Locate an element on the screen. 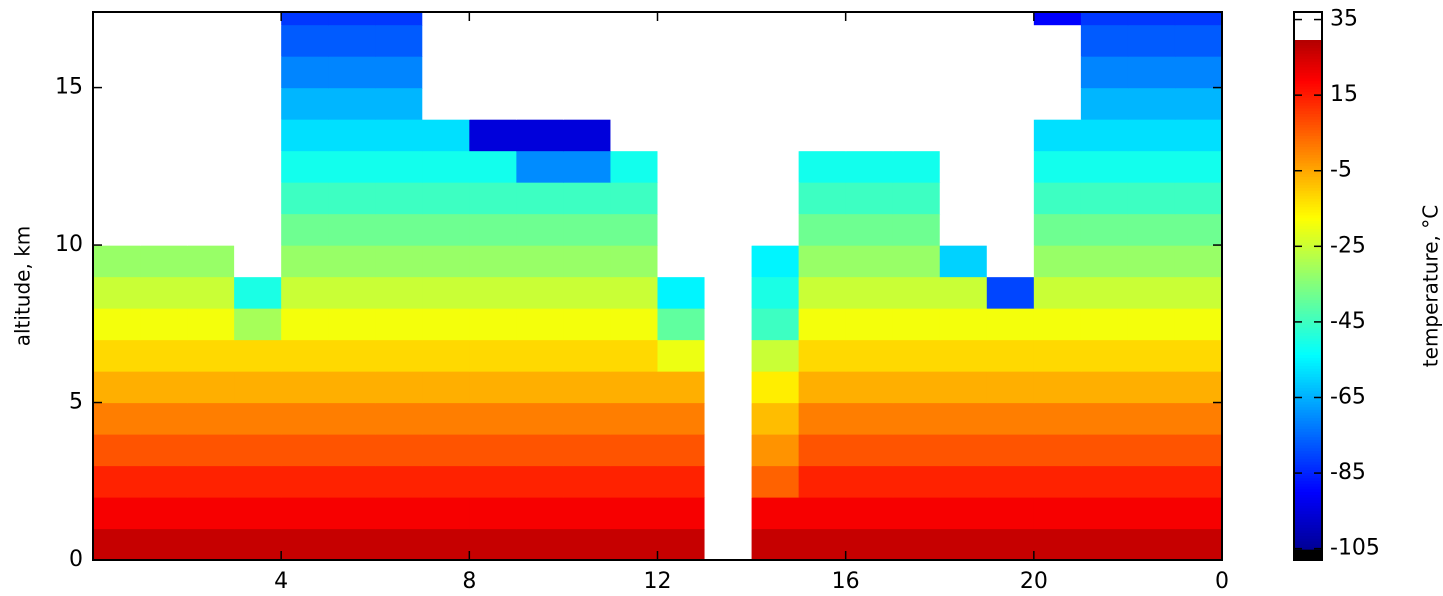  y-tick-label: 15 is located at coordinates (69, 87).